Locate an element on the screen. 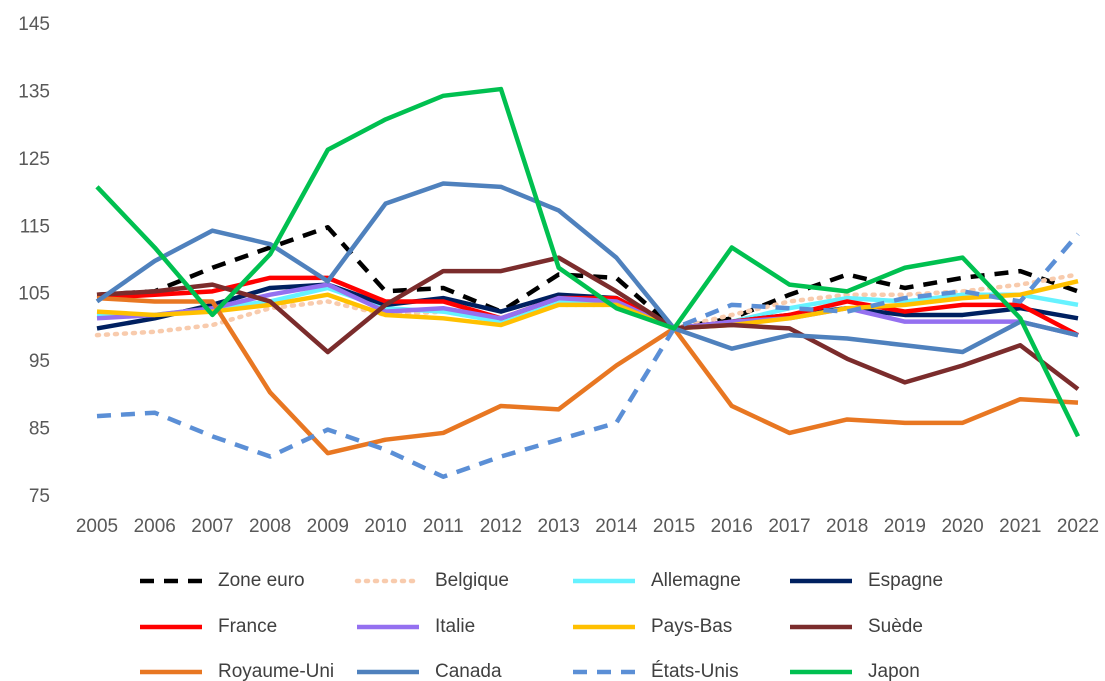 The height and width of the screenshot is (681, 1105). y-tick-label: 75 is located at coordinates (39, 496).